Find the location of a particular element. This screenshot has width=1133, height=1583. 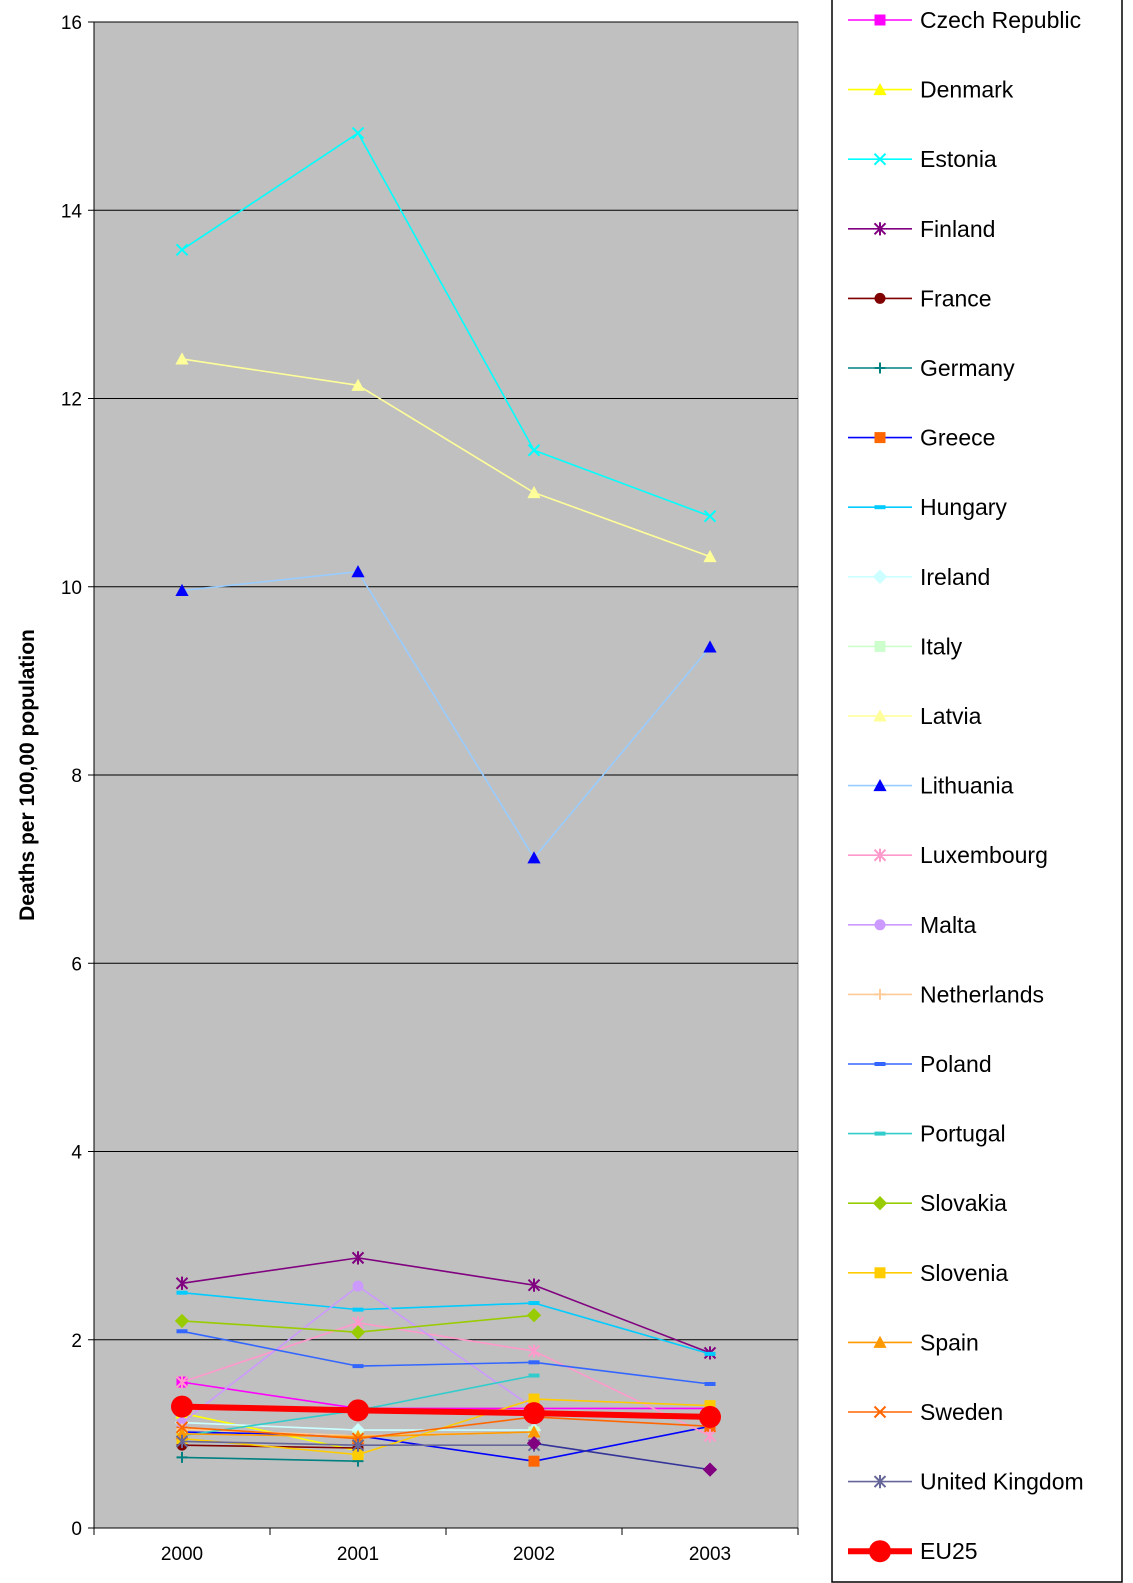

y-tick-label: 10 is located at coordinates (71, 588).